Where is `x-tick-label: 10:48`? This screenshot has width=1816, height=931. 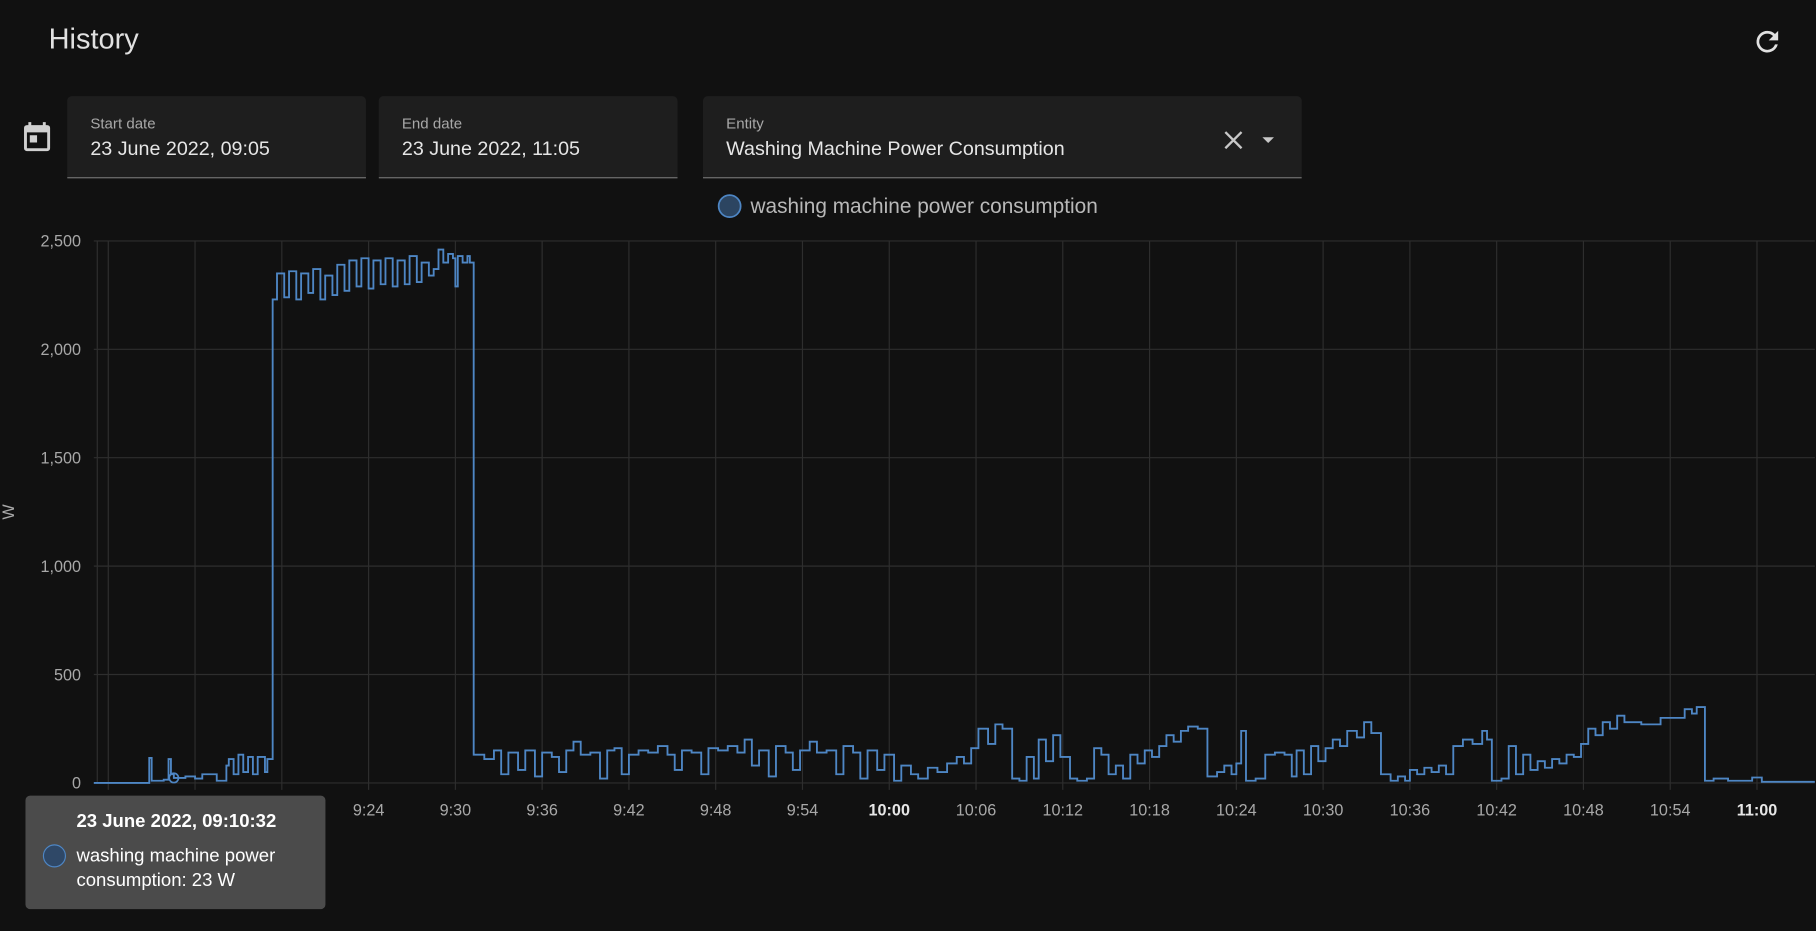 x-tick-label: 10:48 is located at coordinates (1583, 810).